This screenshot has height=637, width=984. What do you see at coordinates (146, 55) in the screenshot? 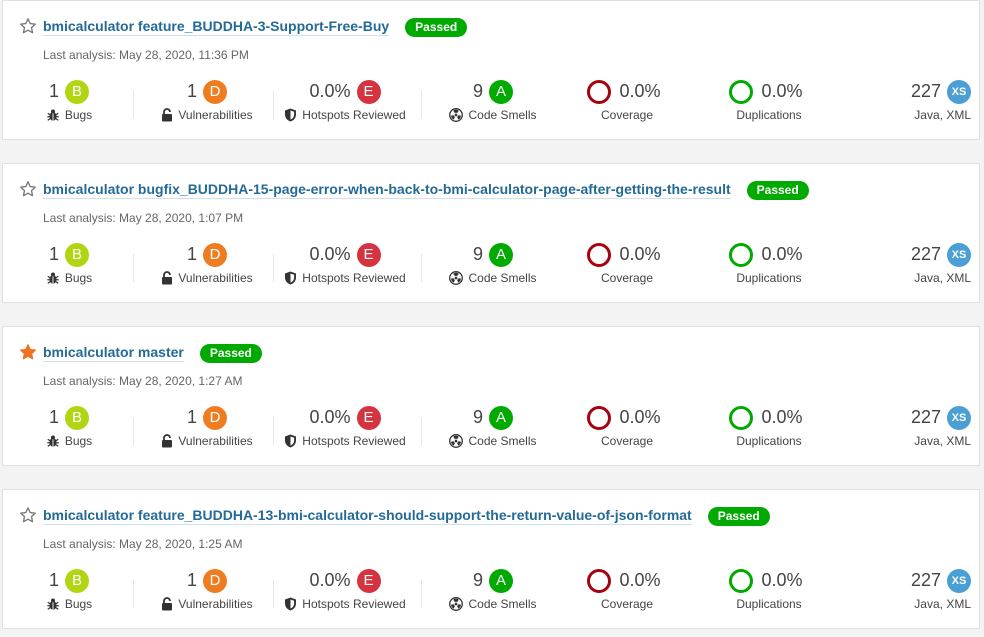
I see `last-analysis-date: Last analysis: May 28, 2020, 11:36 PM` at bounding box center [146, 55].